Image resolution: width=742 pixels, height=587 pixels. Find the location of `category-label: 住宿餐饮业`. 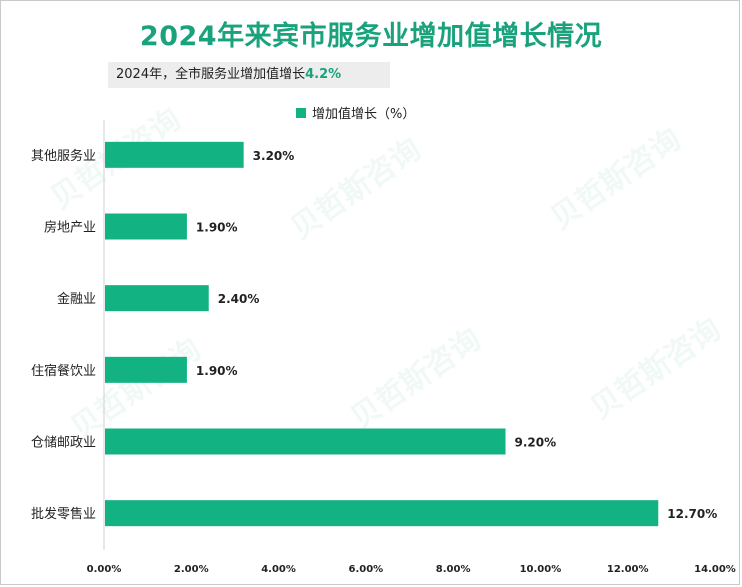

category-label: 住宿餐饮业 is located at coordinates (63, 371).